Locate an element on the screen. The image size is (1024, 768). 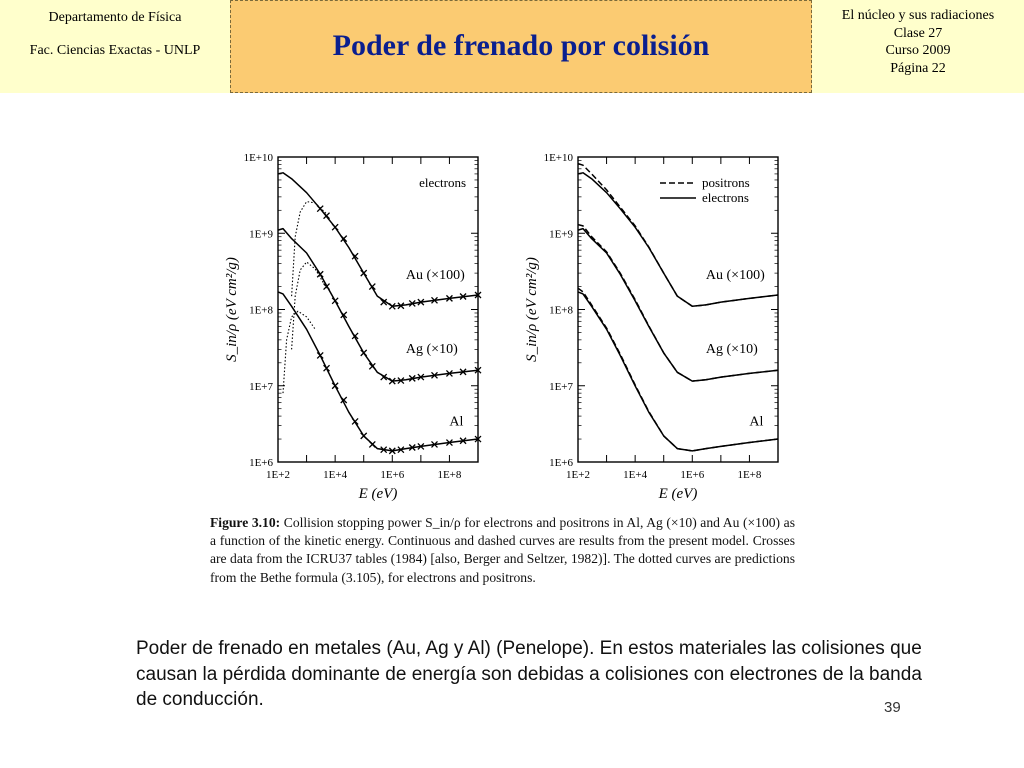
page-label: Página 22 is located at coordinates (918, 68).